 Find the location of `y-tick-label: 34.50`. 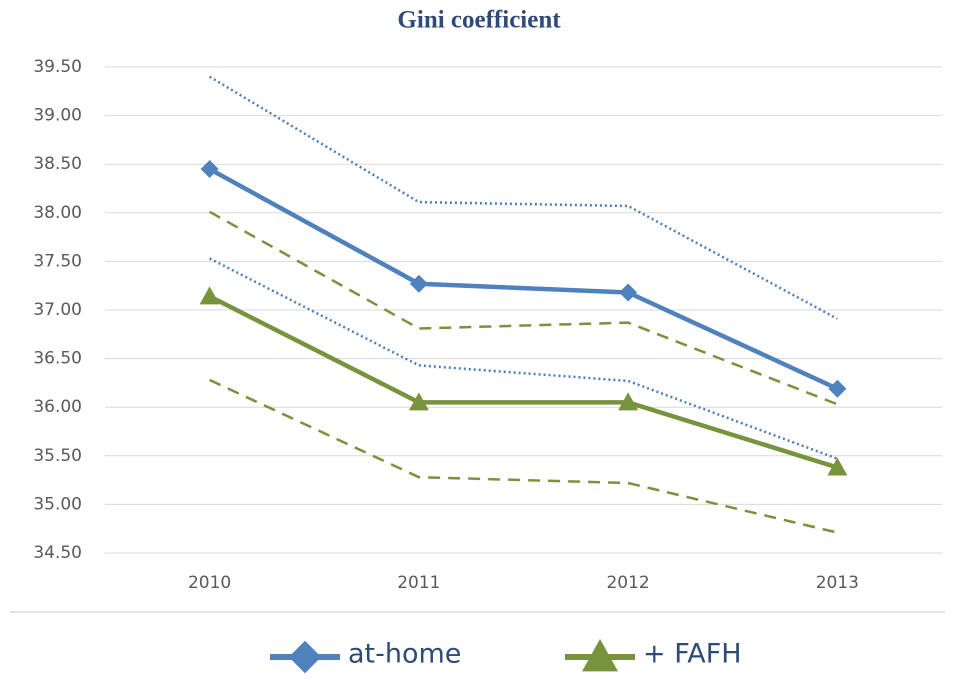

y-tick-label: 34.50 is located at coordinates (57, 553).